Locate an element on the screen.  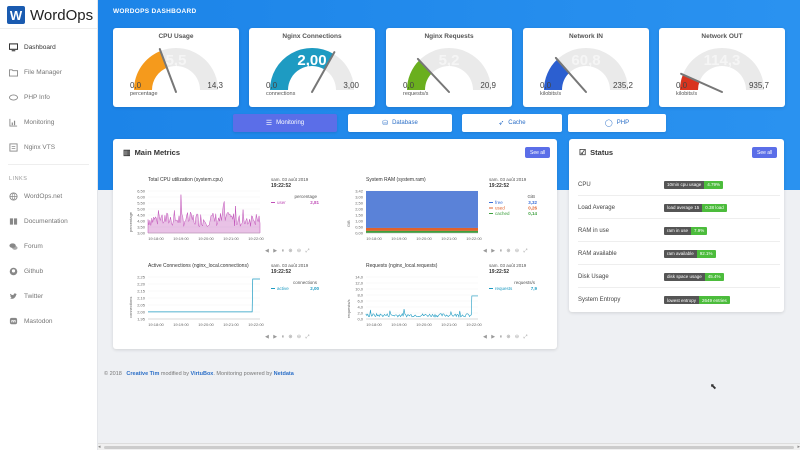
chart-time: 19:22:52 is located at coordinates (499, 186).